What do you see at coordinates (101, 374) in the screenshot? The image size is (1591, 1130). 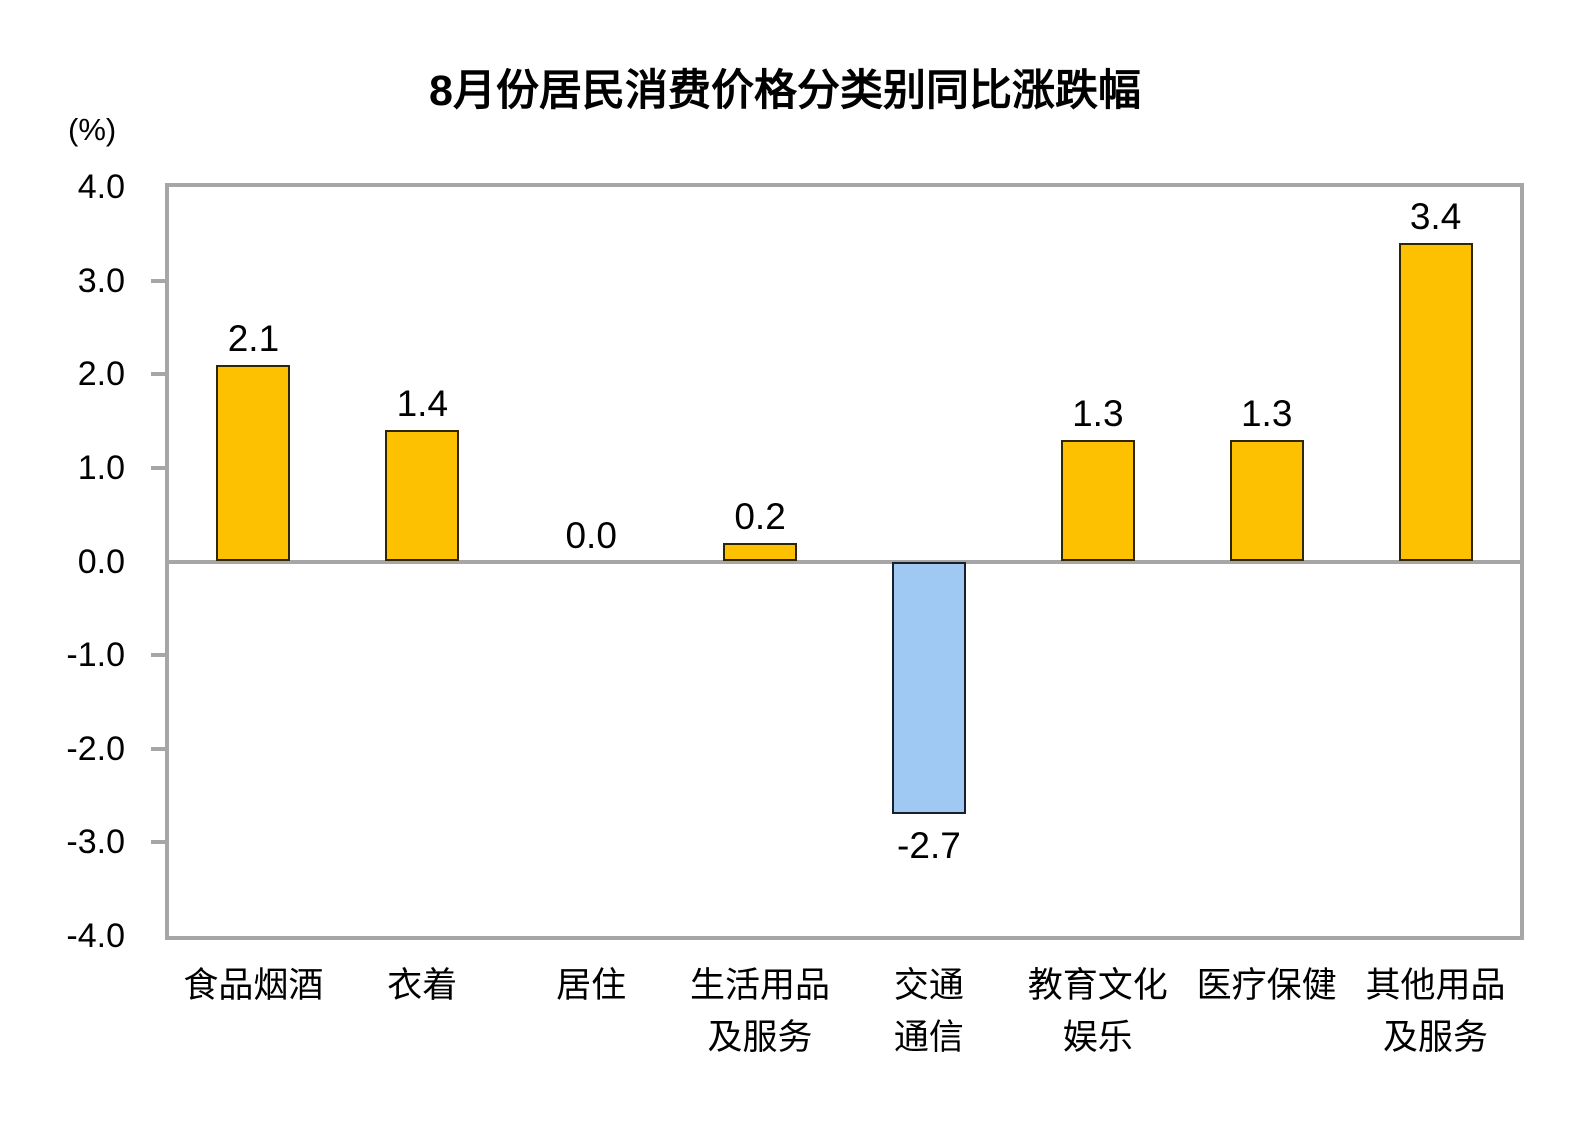 I see `y-tick-label: 2.0` at bounding box center [101, 374].